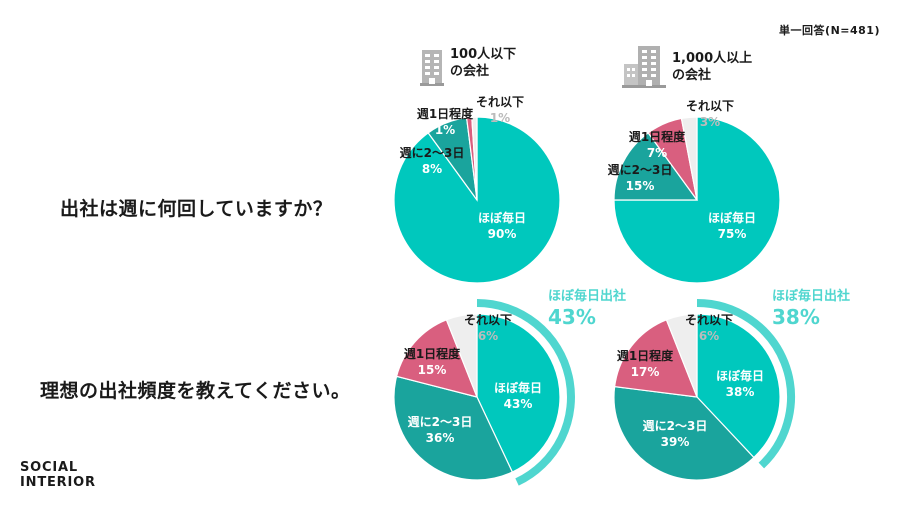 Image resolution: width=904 pixels, height=508 pixels. Describe the element at coordinates (710, 122) in the screenshot. I see `pct-current-large-less: 3%` at that location.